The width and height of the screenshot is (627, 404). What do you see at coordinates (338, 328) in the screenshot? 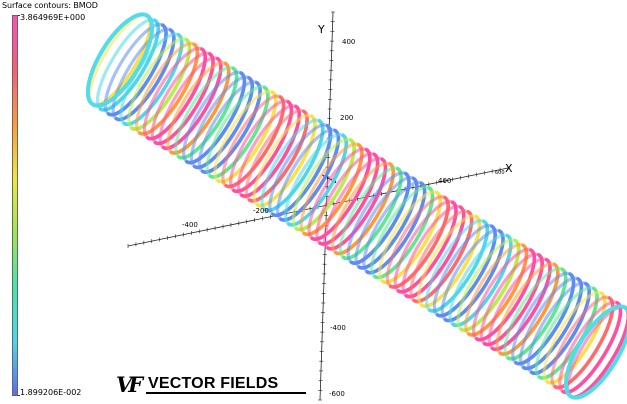
I see `y-tick-neg400: -400` at bounding box center [338, 328].